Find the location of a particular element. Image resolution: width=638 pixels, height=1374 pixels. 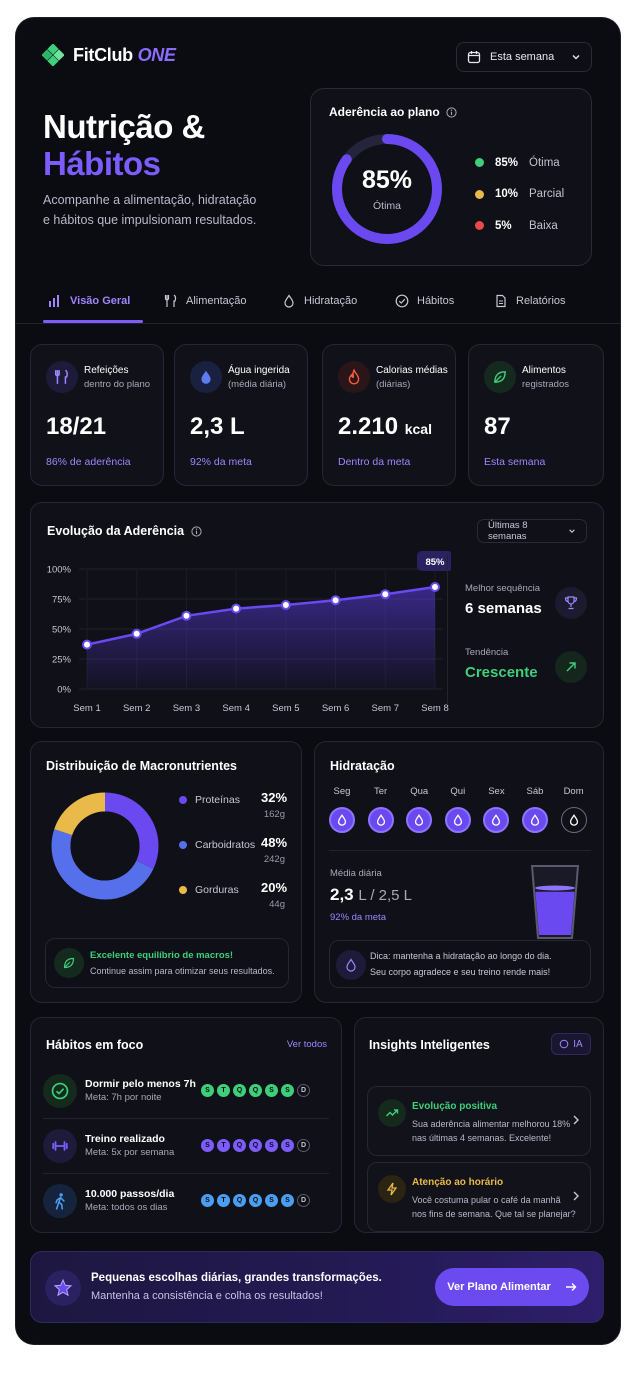

macro-pct: 20% is located at coordinates (274, 887).